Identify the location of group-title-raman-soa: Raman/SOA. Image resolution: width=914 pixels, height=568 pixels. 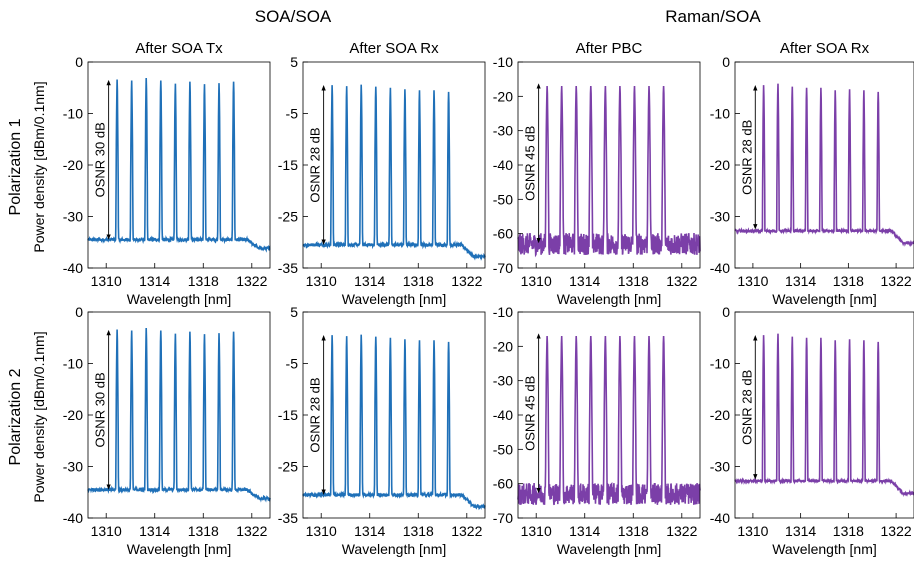
(713, 16).